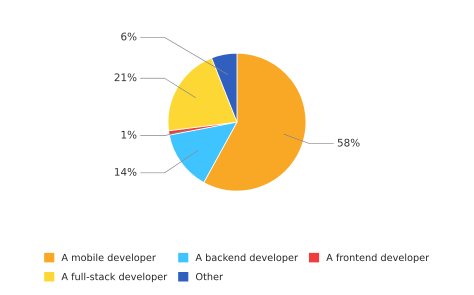 The width and height of the screenshot is (474, 295). Describe the element at coordinates (128, 36) in the screenshot. I see `data-label: 6%` at that location.